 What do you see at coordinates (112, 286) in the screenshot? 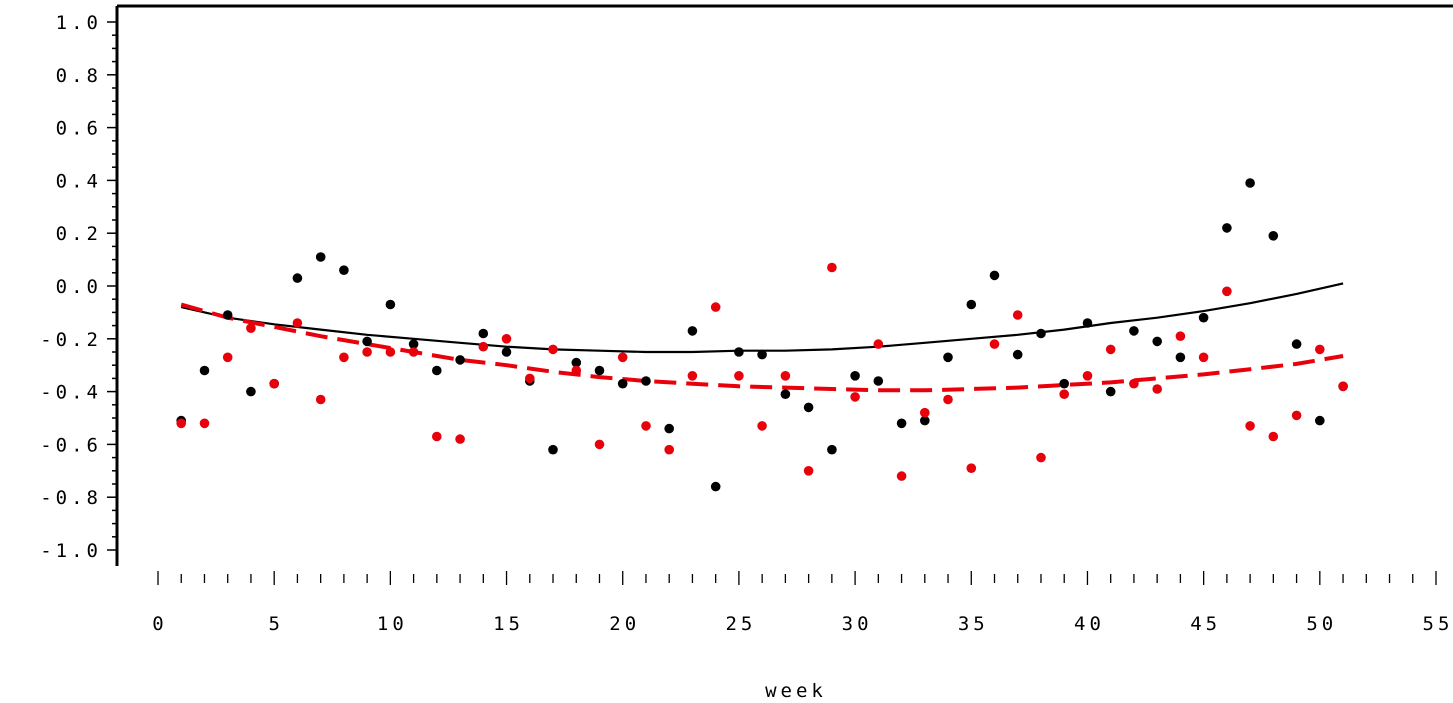
I see `y-axis-ticks` at bounding box center [112, 286].